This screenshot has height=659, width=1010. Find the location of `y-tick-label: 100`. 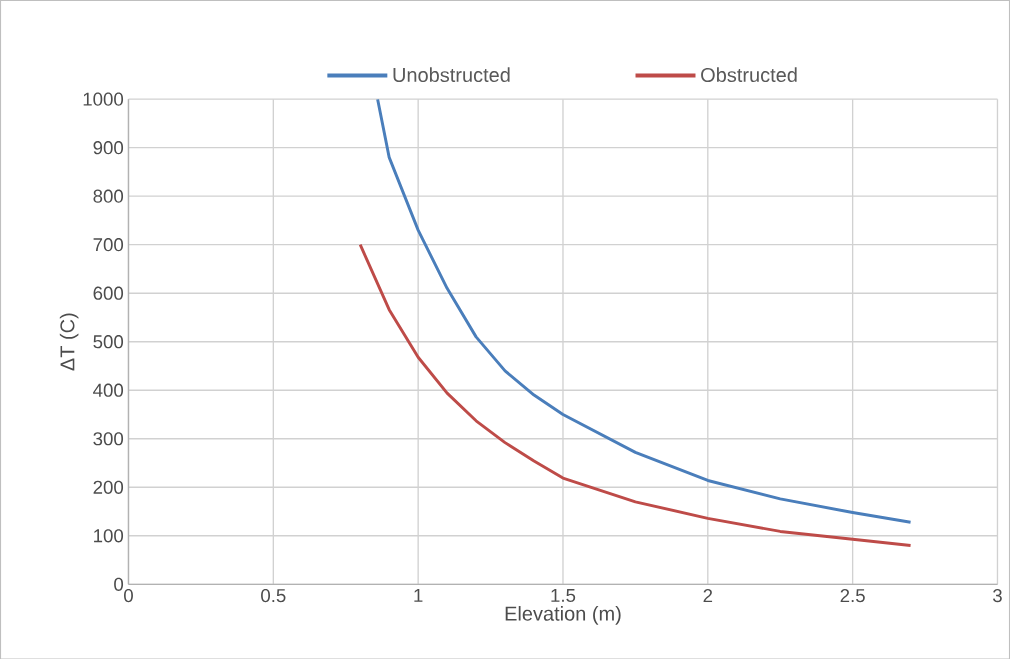

y-tick-label: 100 is located at coordinates (109, 535).